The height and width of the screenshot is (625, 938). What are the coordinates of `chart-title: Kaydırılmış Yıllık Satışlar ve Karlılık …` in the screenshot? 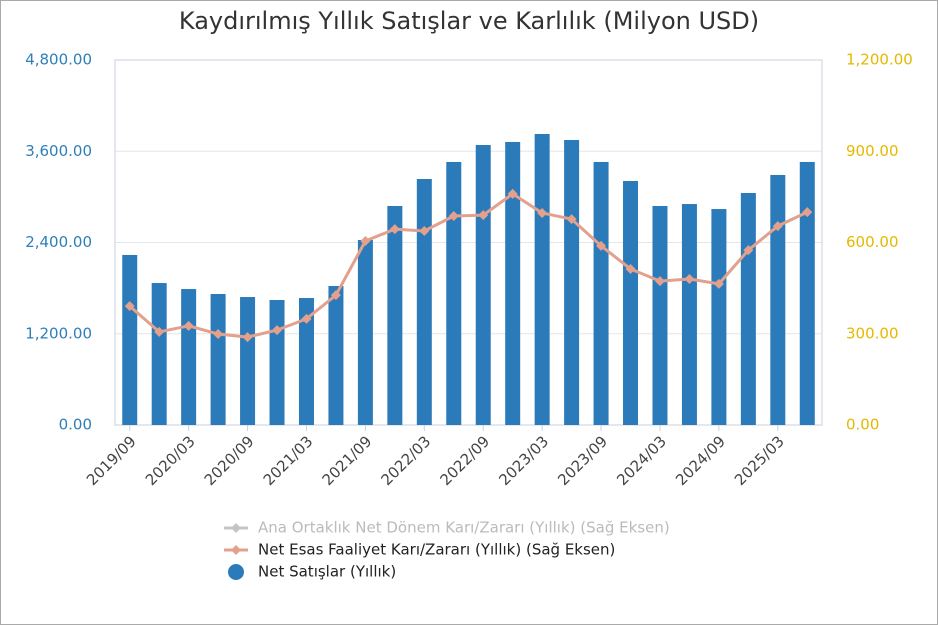 It's located at (469, 21).